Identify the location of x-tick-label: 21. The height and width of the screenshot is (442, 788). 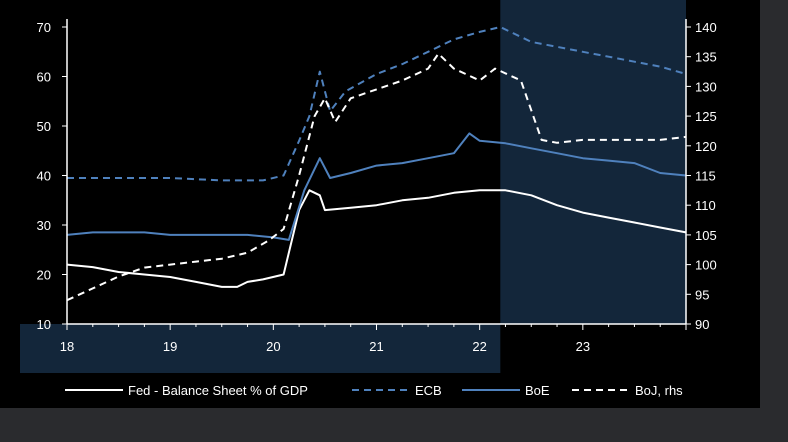
(376, 346).